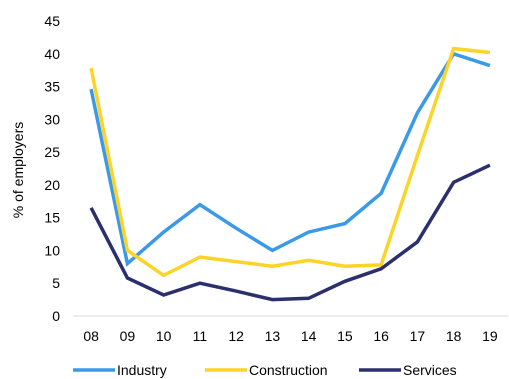 Image resolution: width=509 pixels, height=379 pixels. I want to click on y-tick-label: 10, so click(52, 250).